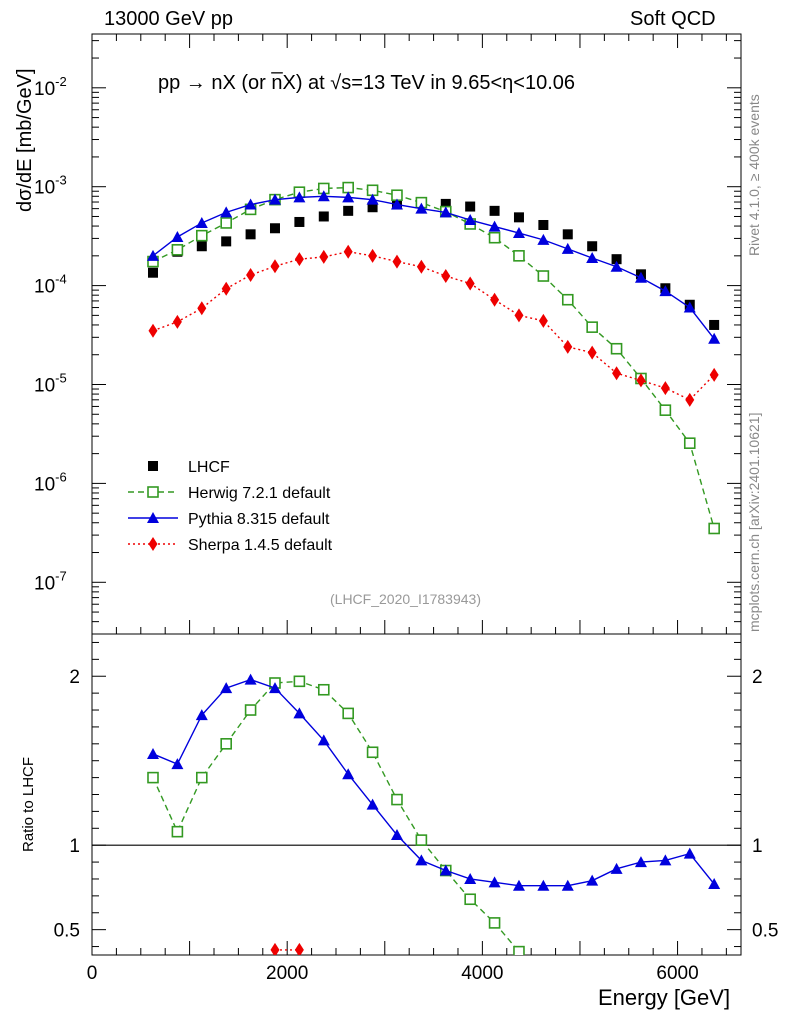 This screenshot has height=1024, width=786. I want to click on ratio-y-tick-label-right: 0.5, so click(765, 931).